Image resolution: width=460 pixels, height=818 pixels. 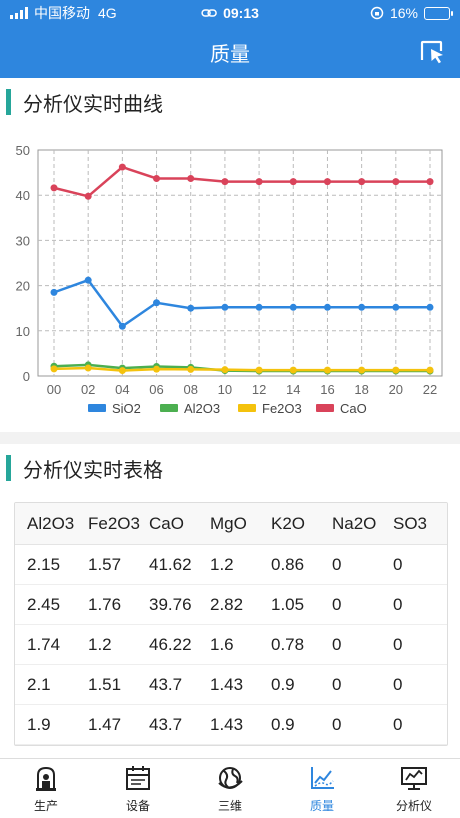 What do you see at coordinates (361, 389) in the screenshot?
I see `x-tick-label: 18` at bounding box center [361, 389].